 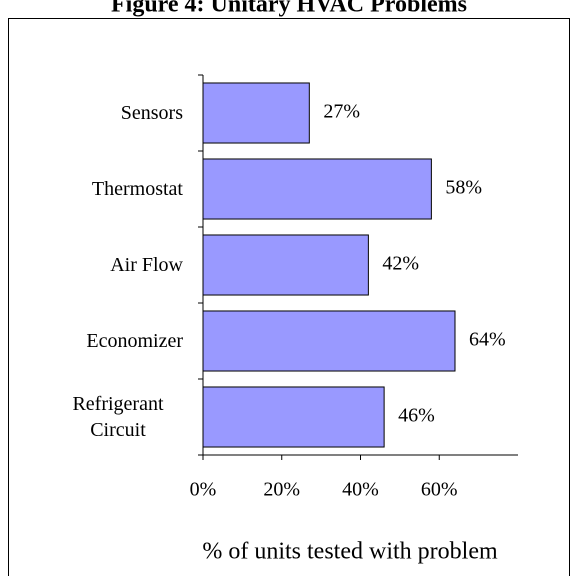 What do you see at coordinates (134, 341) in the screenshot?
I see `y-tick-label: Economizer` at bounding box center [134, 341].